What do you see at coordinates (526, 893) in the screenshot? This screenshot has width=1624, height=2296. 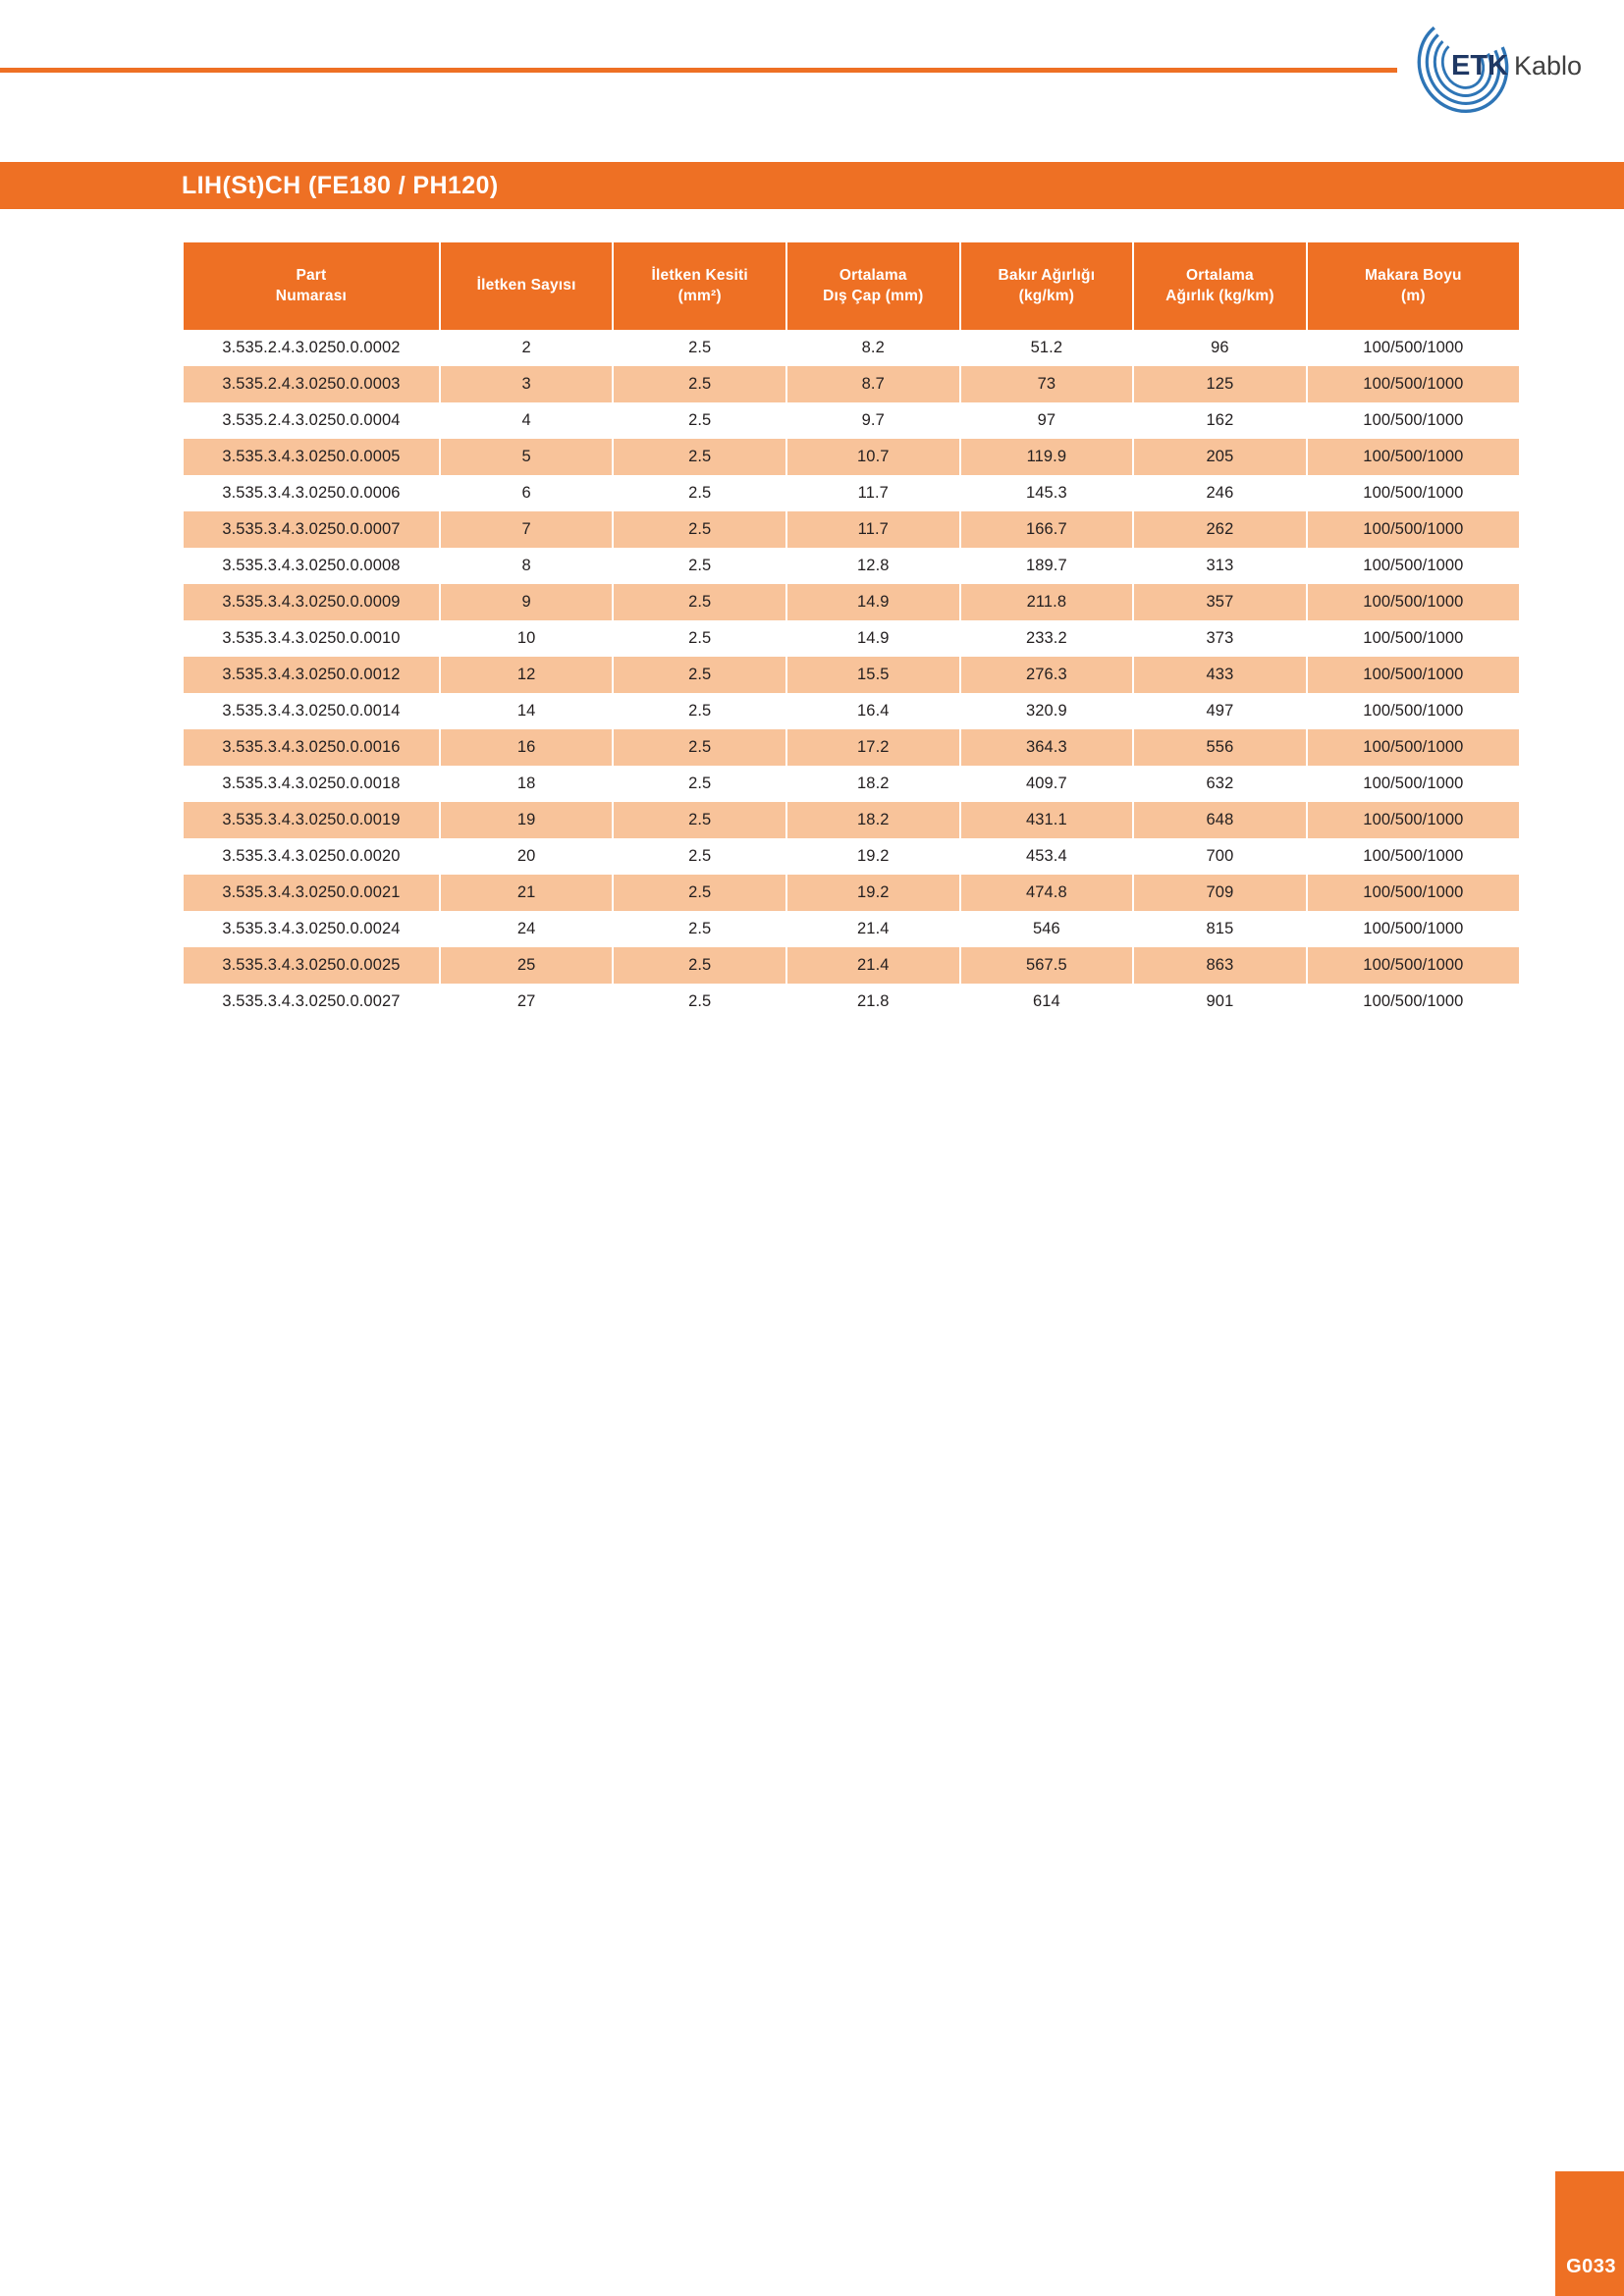 I see `cell-value: 21` at bounding box center [526, 893].